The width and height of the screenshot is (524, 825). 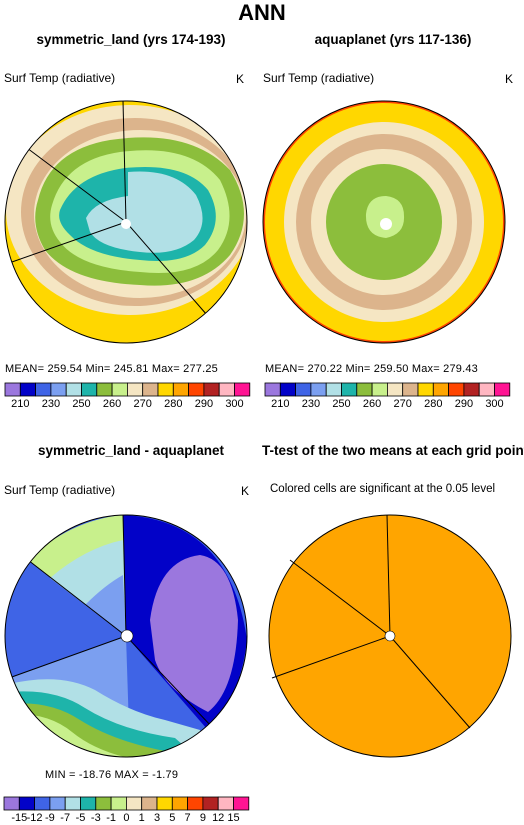 I want to click on colorbar-panel-2: 210 230 250 260 270 280 290 300, so click(x=387, y=396).